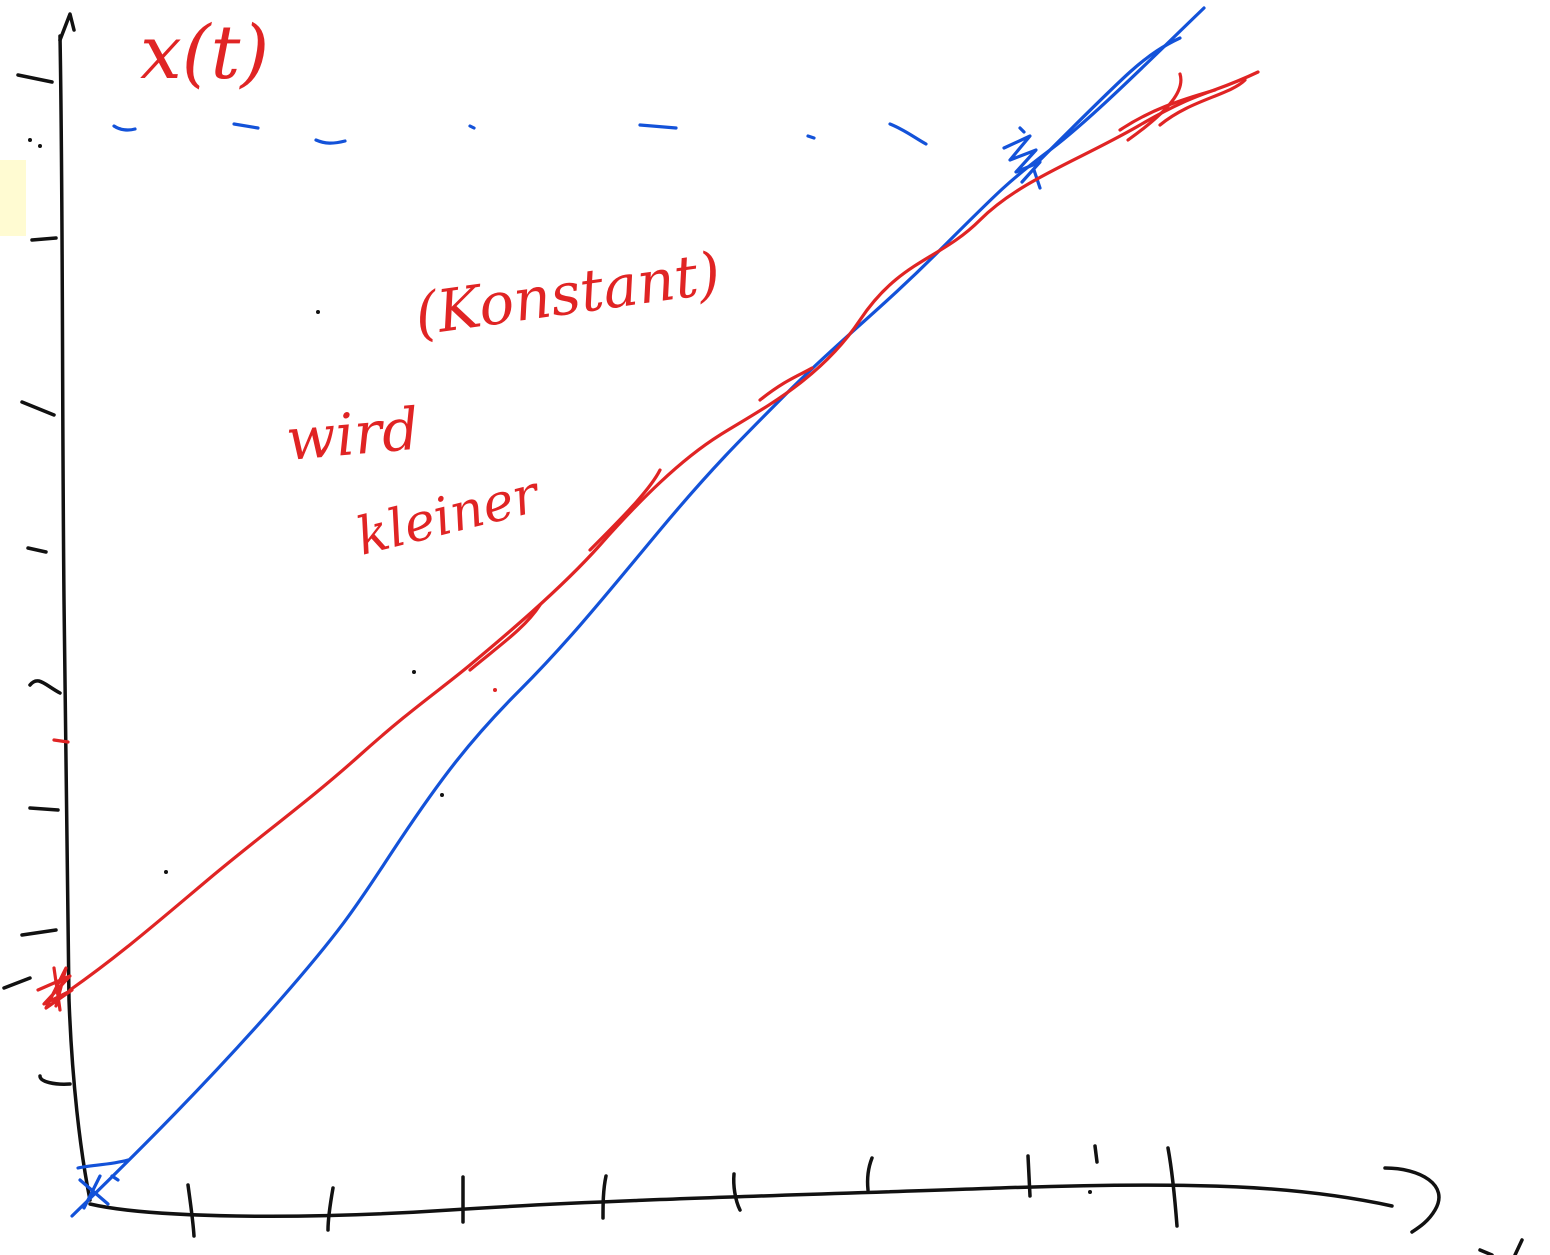  What do you see at coordinates (103, 1184) in the screenshot?
I see `blue-cross-marker-origin` at bounding box center [103, 1184].